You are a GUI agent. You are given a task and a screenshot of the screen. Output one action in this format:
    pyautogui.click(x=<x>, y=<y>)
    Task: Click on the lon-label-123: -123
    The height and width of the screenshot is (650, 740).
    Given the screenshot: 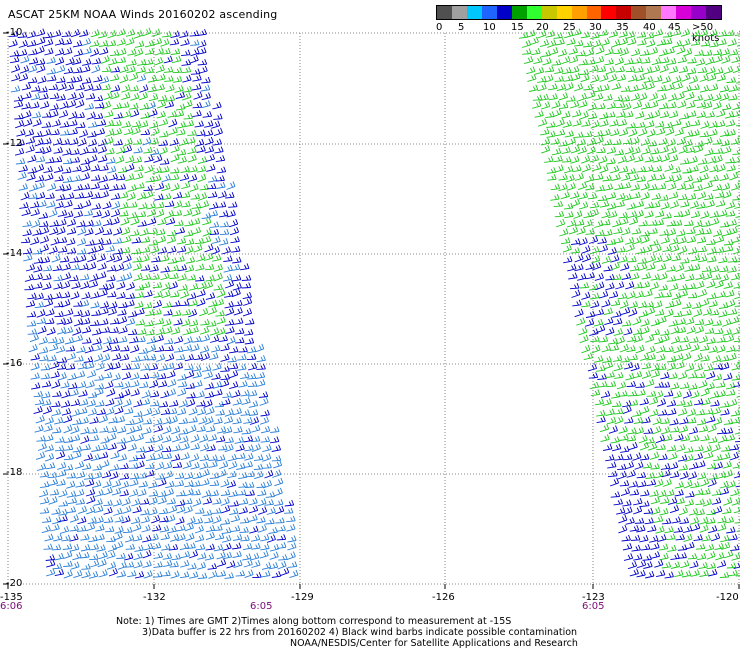 What is the action you would take?
    pyautogui.click(x=593, y=597)
    